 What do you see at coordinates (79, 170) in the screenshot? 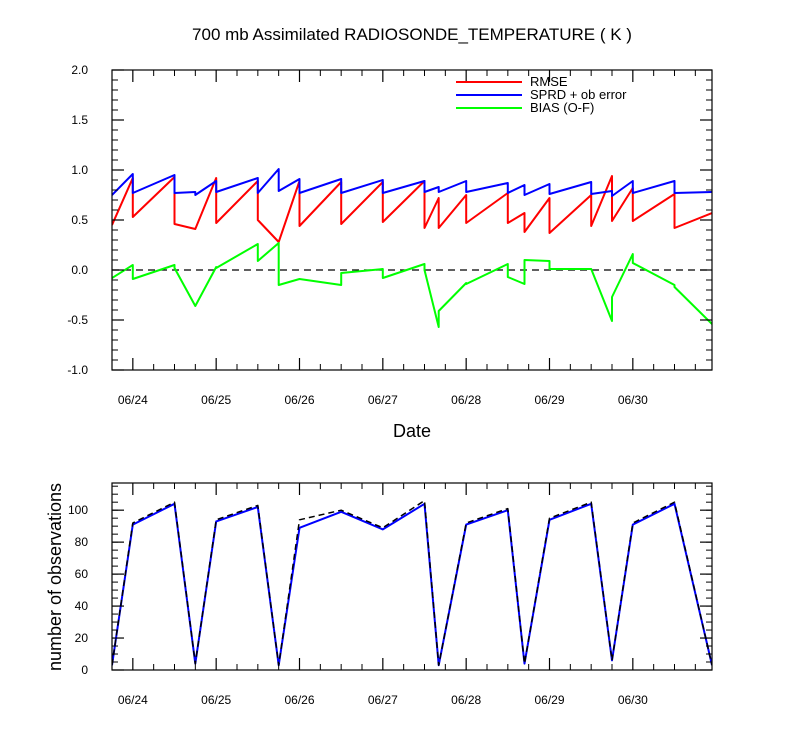
I see `y-tick-label: 1.0` at bounding box center [79, 170].